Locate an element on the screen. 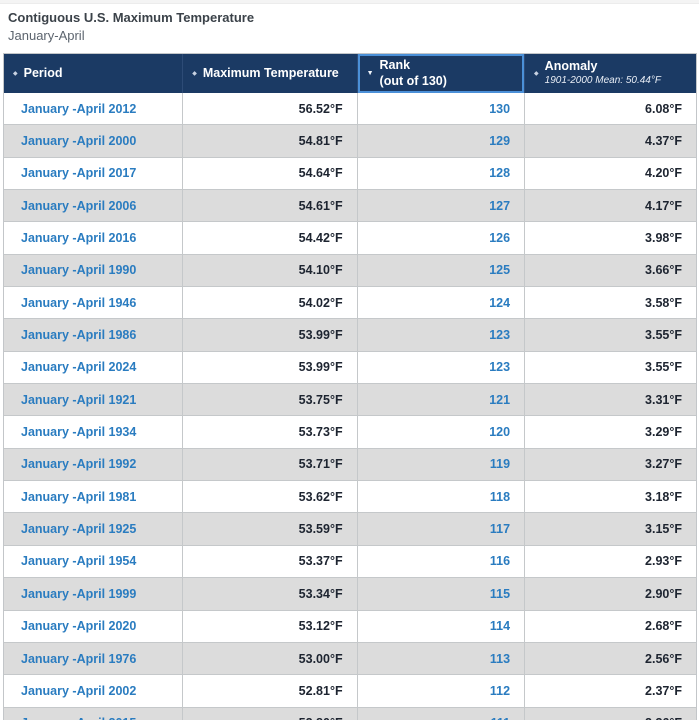  table-header: ◆ Period ◆ Maximum Temperature ▼ is located at coordinates (350, 73).